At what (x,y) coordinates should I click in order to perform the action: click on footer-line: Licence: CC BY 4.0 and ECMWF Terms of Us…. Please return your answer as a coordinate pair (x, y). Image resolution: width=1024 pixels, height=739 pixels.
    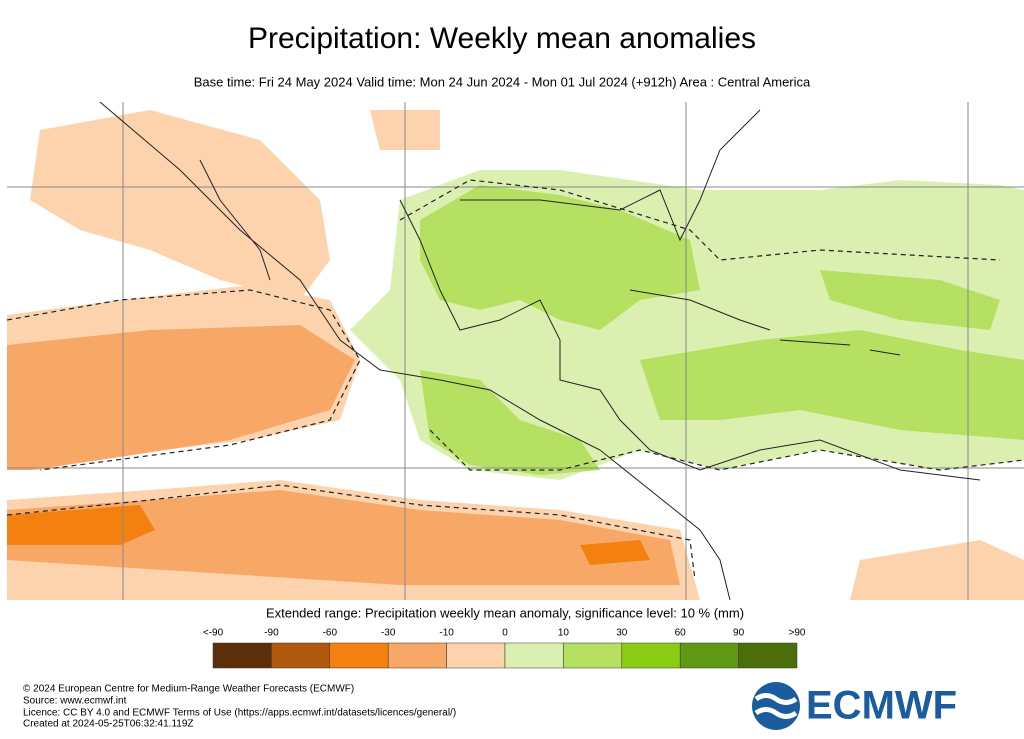
    Looking at the image, I should click on (239, 713).